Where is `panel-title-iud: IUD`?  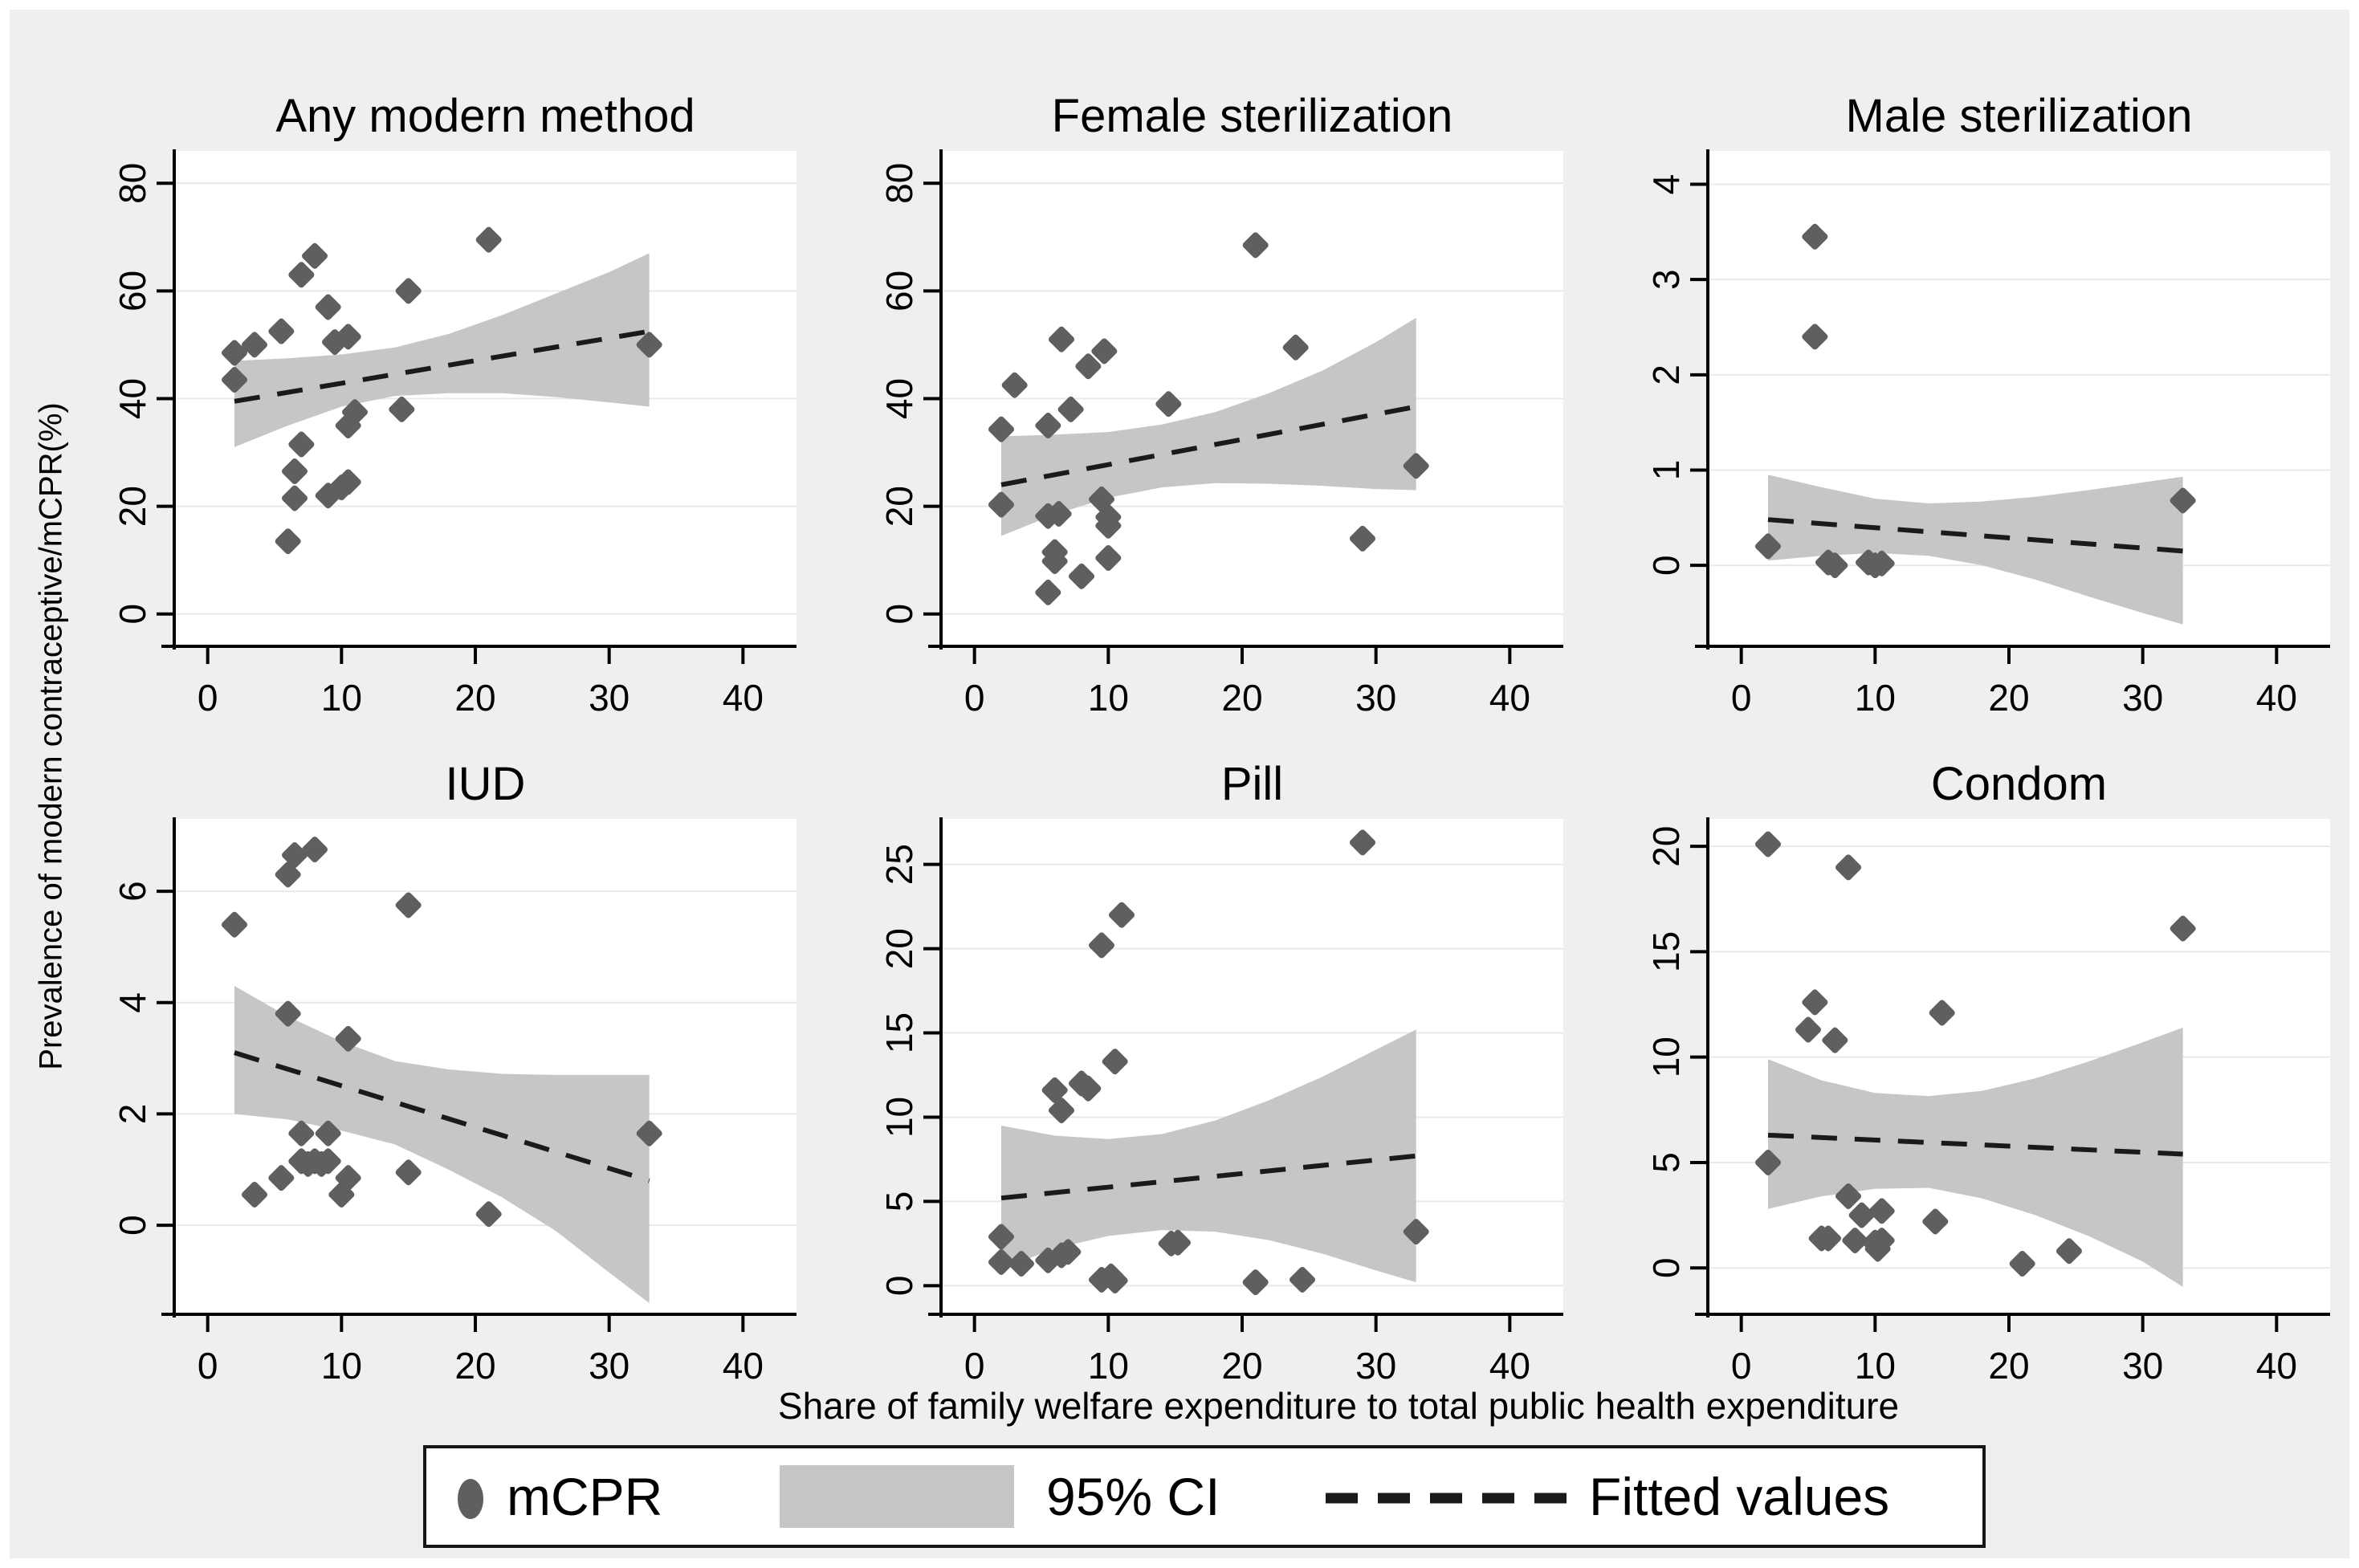 panel-title-iud: IUD is located at coordinates (485, 784).